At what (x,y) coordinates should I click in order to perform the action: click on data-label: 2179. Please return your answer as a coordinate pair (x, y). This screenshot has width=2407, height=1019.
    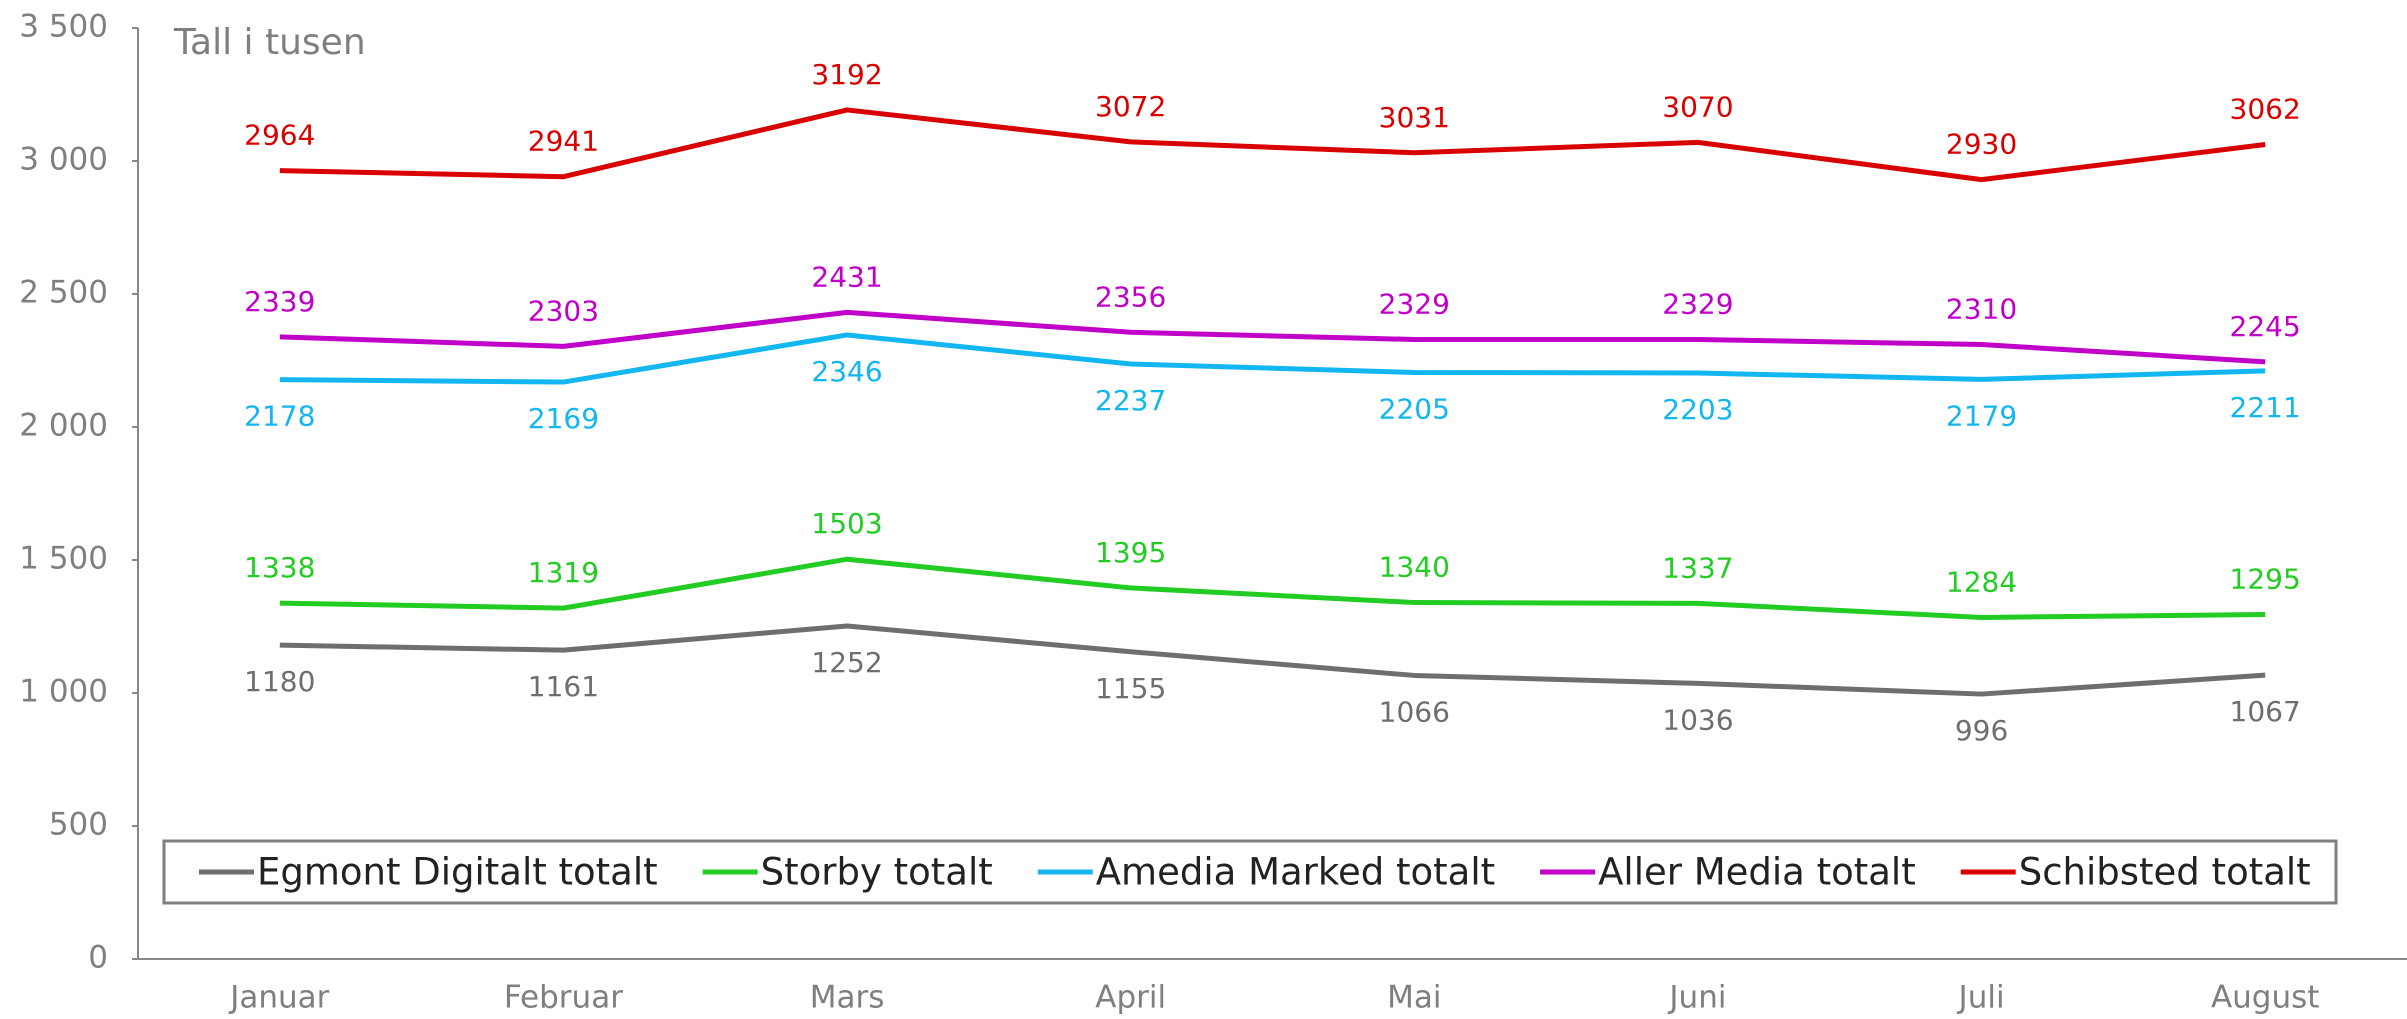
    Looking at the image, I should click on (1981, 415).